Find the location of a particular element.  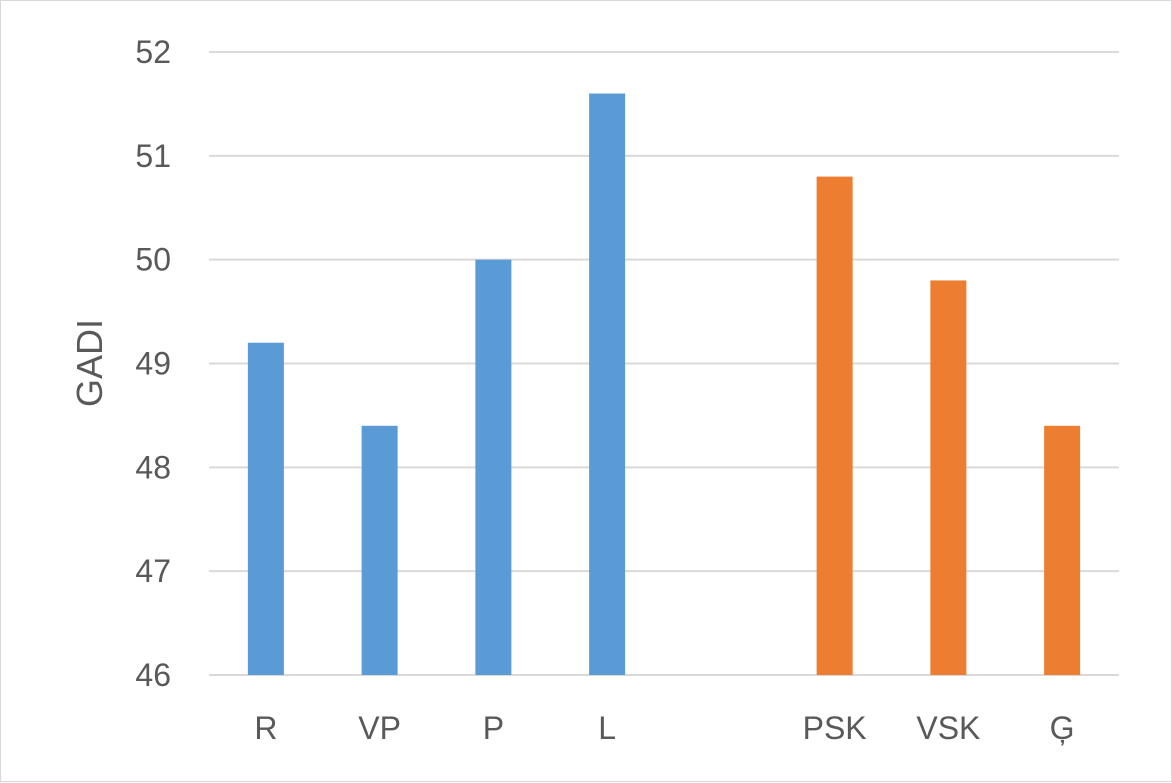

y-tick-label: 46 is located at coordinates (153, 675).